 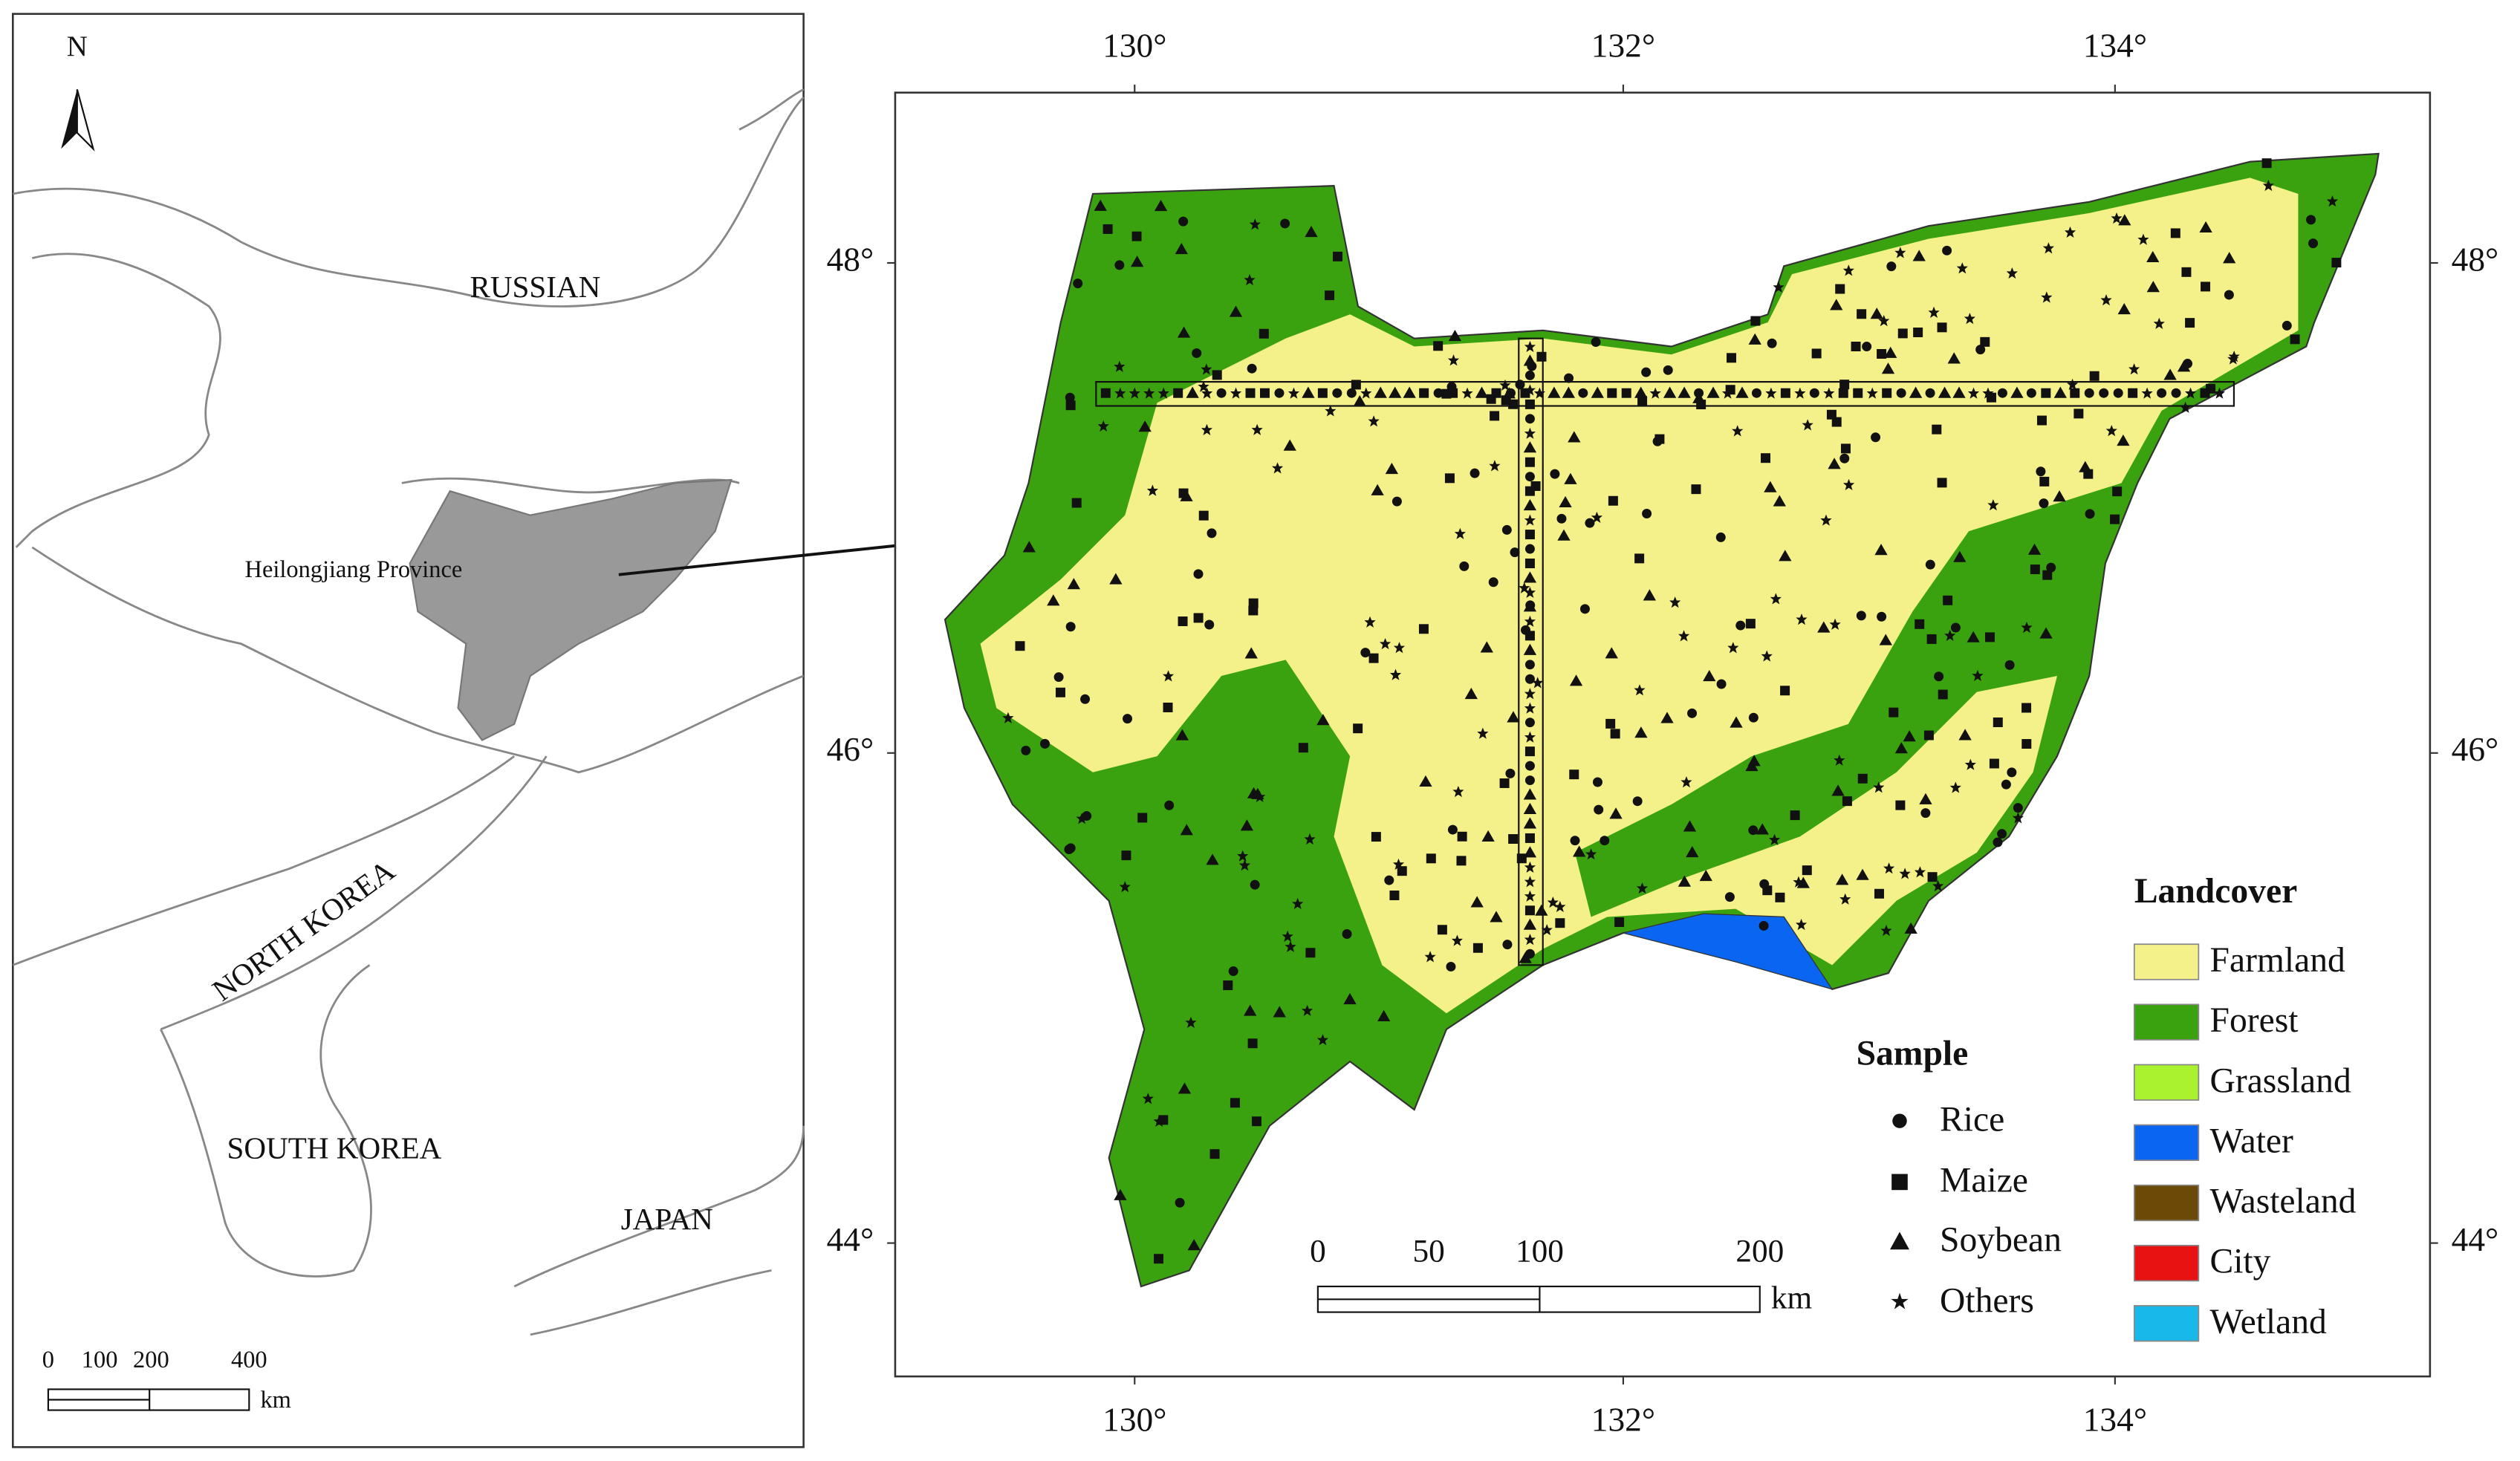 What do you see at coordinates (1134, 46) in the screenshot?
I see `lon-label: 130°` at bounding box center [1134, 46].